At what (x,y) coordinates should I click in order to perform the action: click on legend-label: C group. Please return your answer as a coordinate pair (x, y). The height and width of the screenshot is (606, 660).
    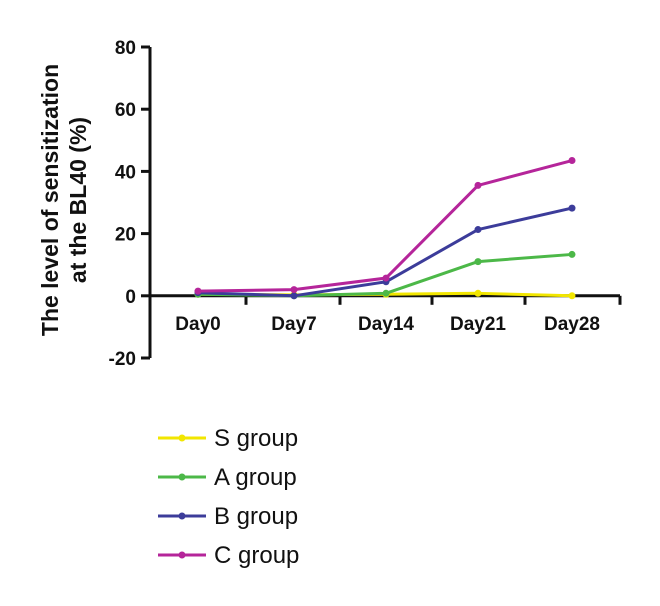
    Looking at the image, I should click on (256, 555).